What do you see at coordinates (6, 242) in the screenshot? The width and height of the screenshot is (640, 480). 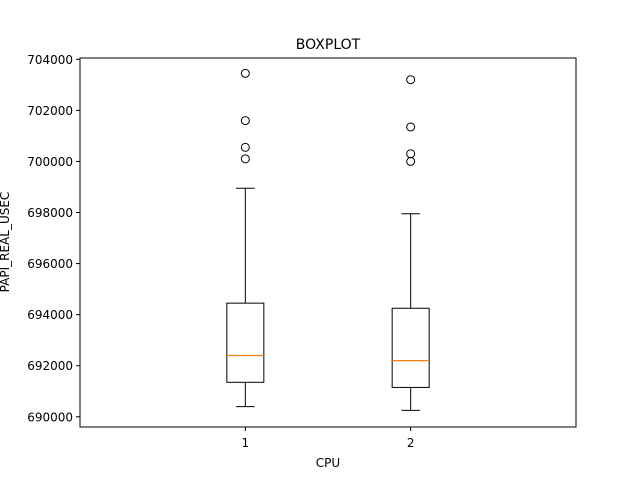 I see `y-axis-label: PAPI_REAL_USEC` at bounding box center [6, 242].